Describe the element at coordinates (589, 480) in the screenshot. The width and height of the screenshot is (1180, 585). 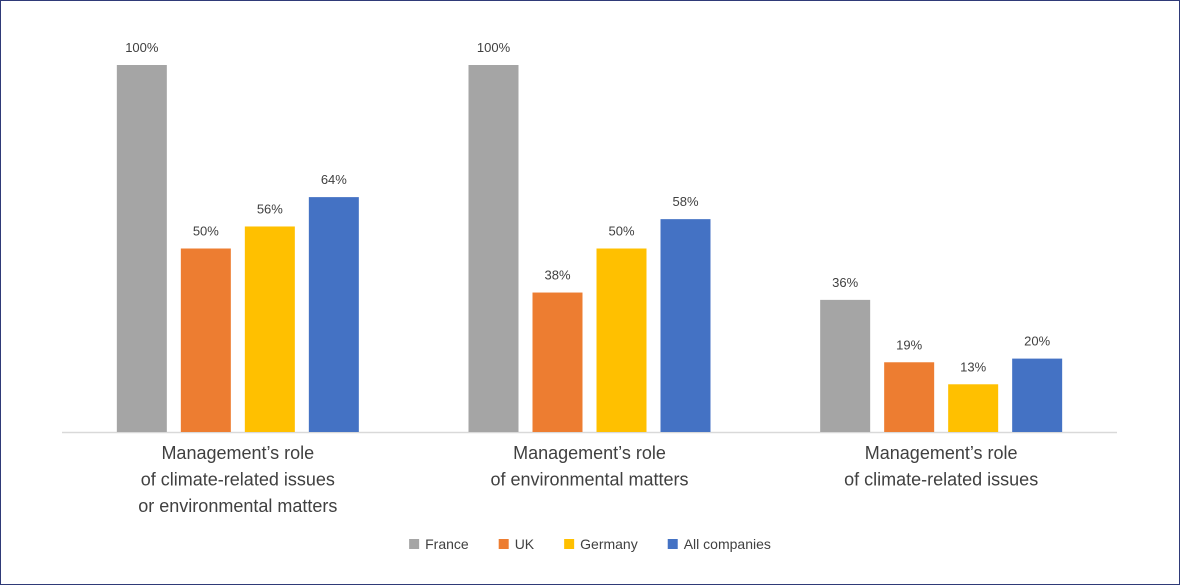
I see `category-label: of environmental matters` at that location.